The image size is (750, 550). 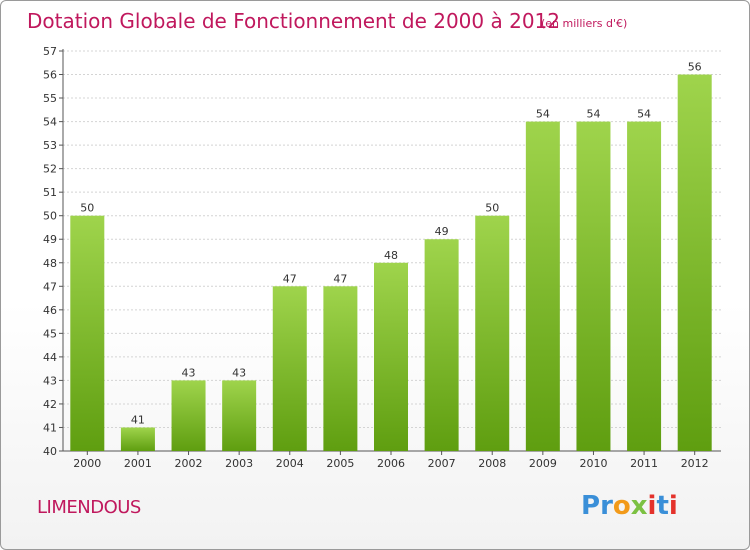 I want to click on logo-letter: t, so click(x=662, y=506).